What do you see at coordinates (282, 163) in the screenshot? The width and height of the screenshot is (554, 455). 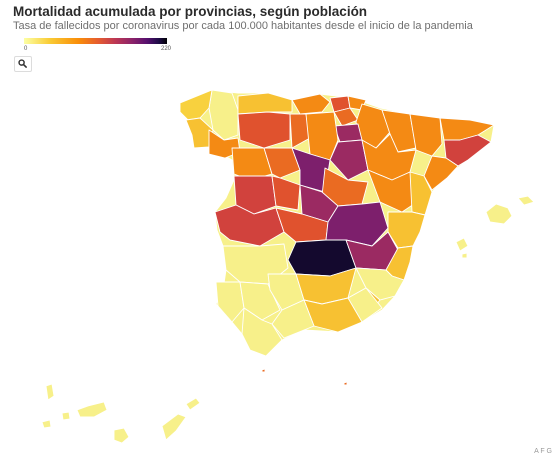 I see `province-valladolid` at bounding box center [282, 163].